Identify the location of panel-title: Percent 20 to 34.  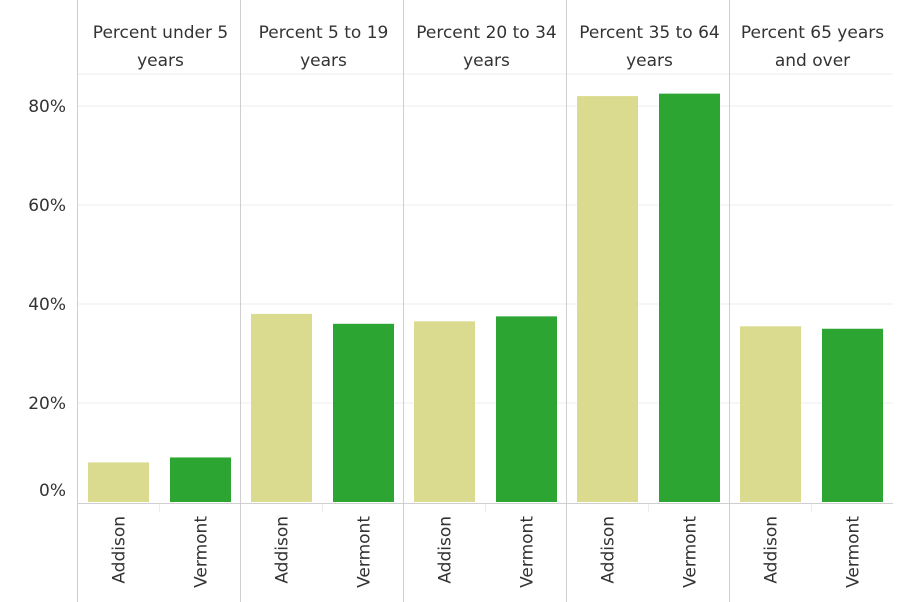
(486, 33).